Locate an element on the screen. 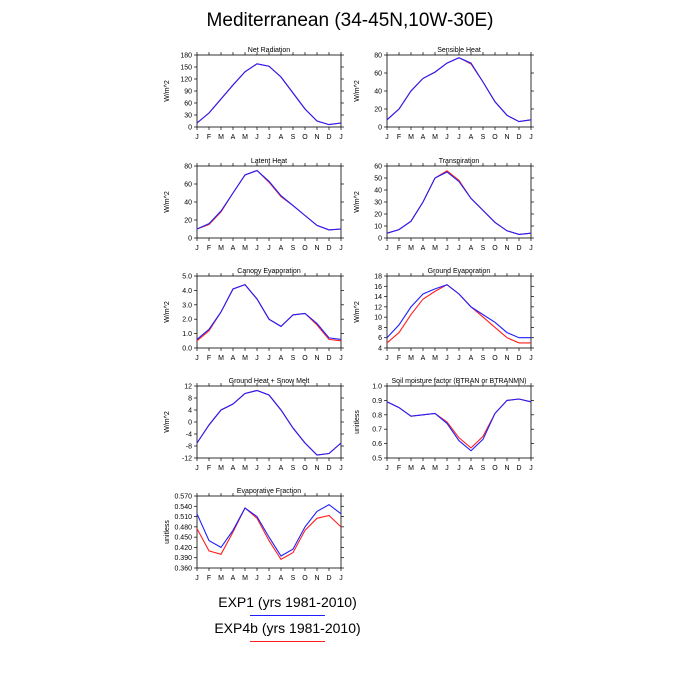 This screenshot has width=700, height=700. legend-line-exp1 is located at coordinates (287, 615).